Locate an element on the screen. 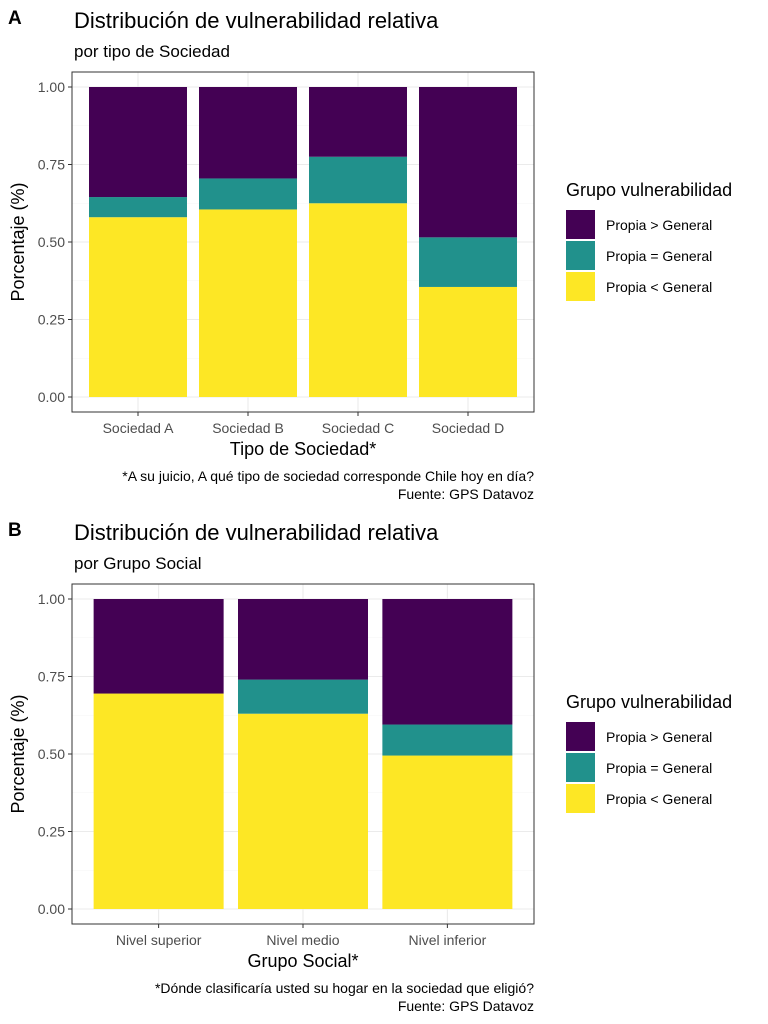  x-tick-label: Sociedad D is located at coordinates (468, 428).